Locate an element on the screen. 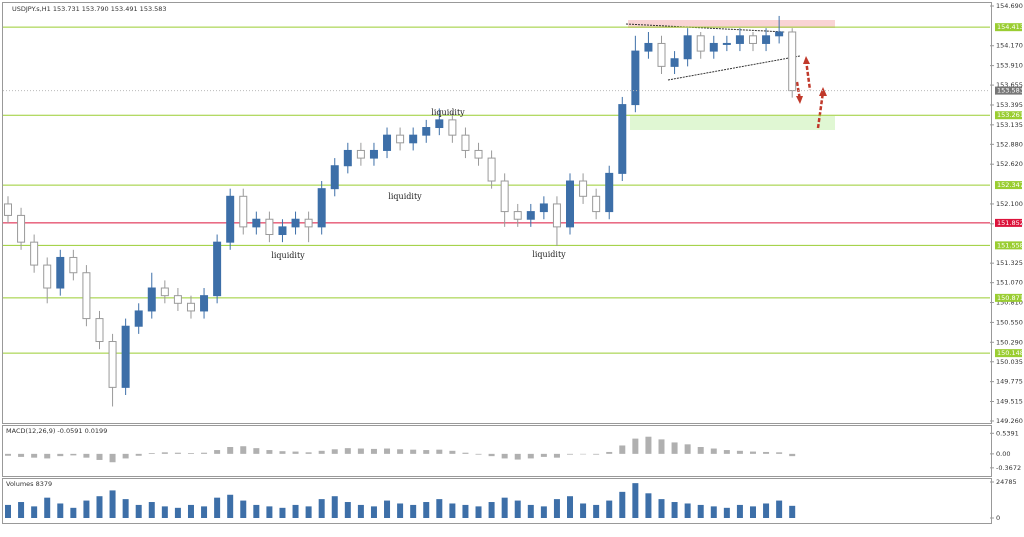  y-tick-label: 24785 is located at coordinates (1006, 482).